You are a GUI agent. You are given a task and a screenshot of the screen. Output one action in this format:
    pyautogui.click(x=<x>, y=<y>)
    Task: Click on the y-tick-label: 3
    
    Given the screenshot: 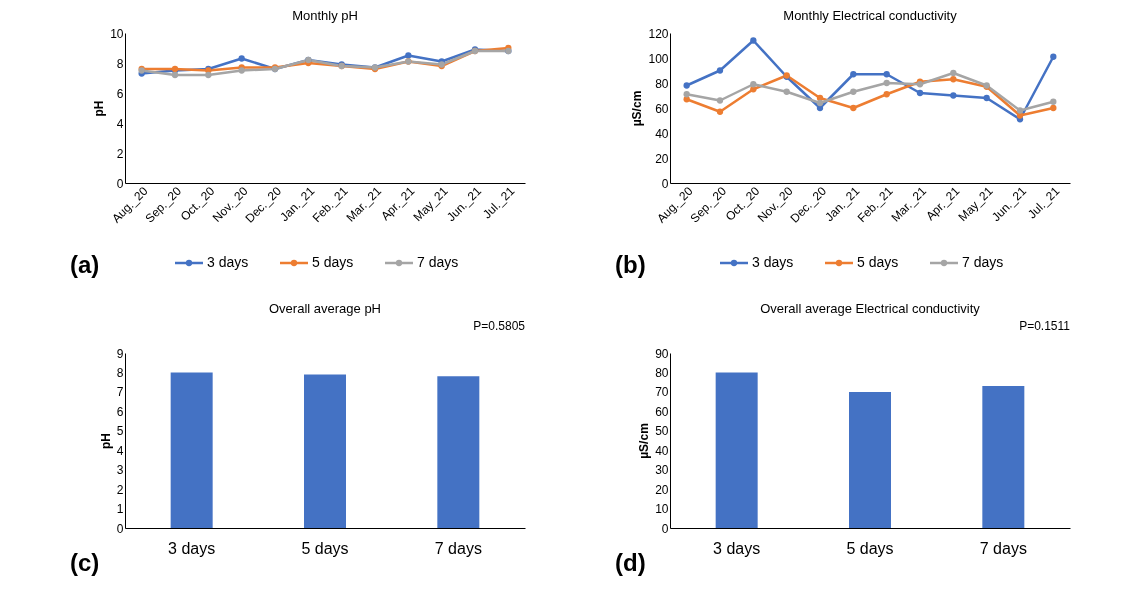 What is the action you would take?
    pyautogui.click(x=120, y=470)
    